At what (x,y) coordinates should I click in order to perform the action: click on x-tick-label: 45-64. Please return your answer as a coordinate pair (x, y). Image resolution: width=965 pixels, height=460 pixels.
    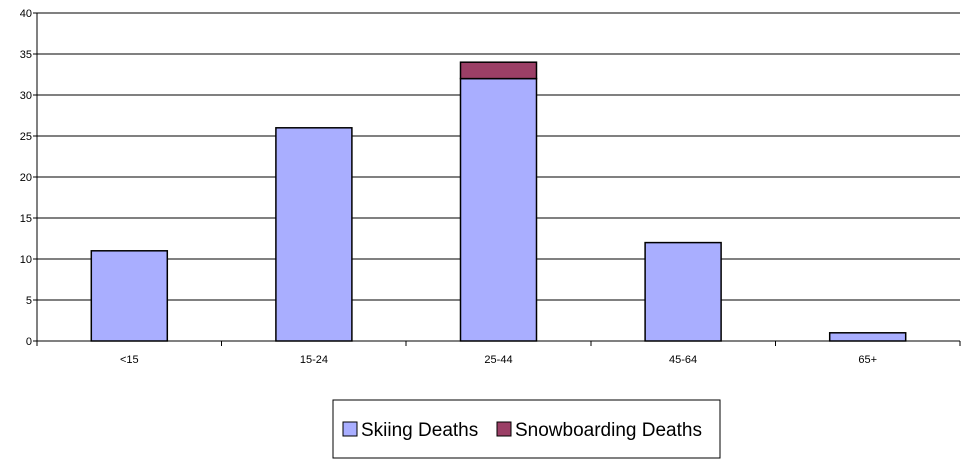
    Looking at the image, I should click on (683, 360).